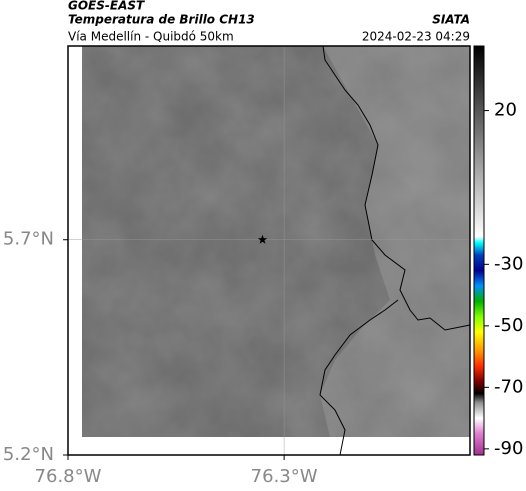 Image resolution: width=526 pixels, height=491 pixels. What do you see at coordinates (416, 37) in the screenshot?
I see `timestamp: 2024-02-23 04:29` at bounding box center [416, 37].